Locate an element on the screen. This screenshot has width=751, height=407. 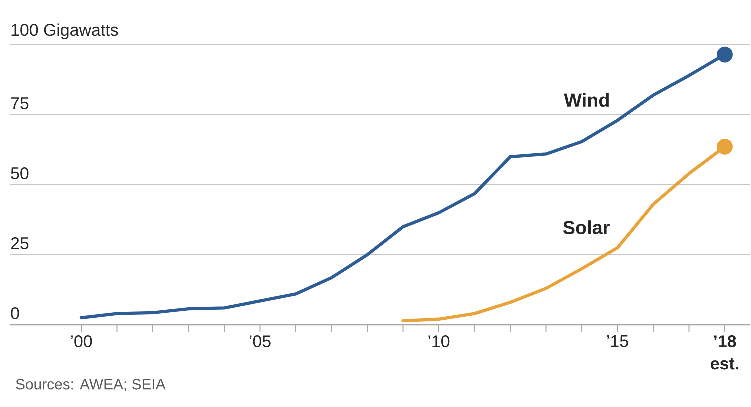
y-tick-label: 50 is located at coordinates (20, 173).